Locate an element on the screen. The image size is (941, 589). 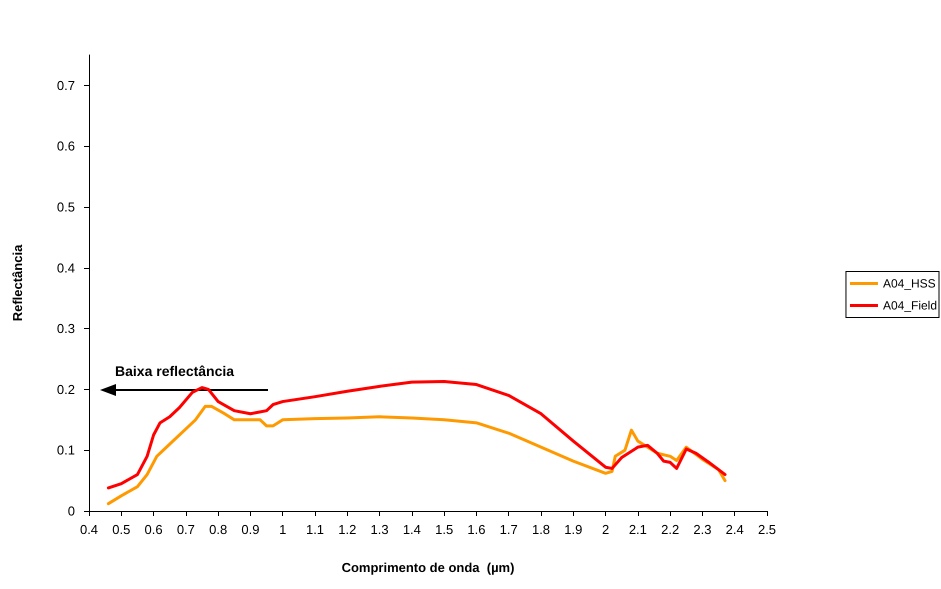
x-tick-label: 0.6 is located at coordinates (153, 529).